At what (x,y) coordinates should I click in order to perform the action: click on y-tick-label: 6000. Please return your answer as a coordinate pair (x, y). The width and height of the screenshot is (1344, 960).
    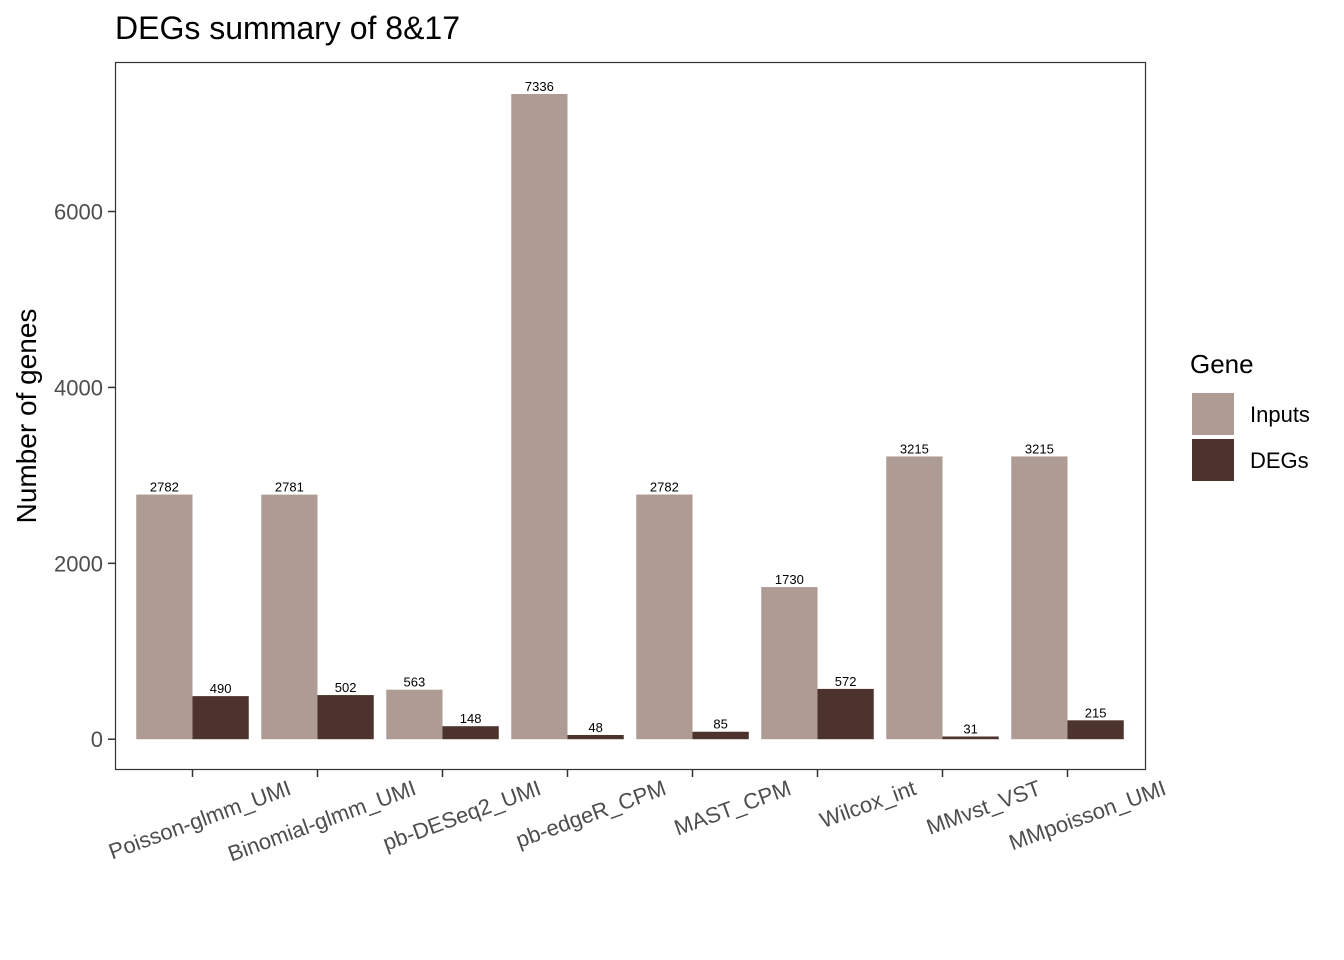
    Looking at the image, I should click on (78, 212).